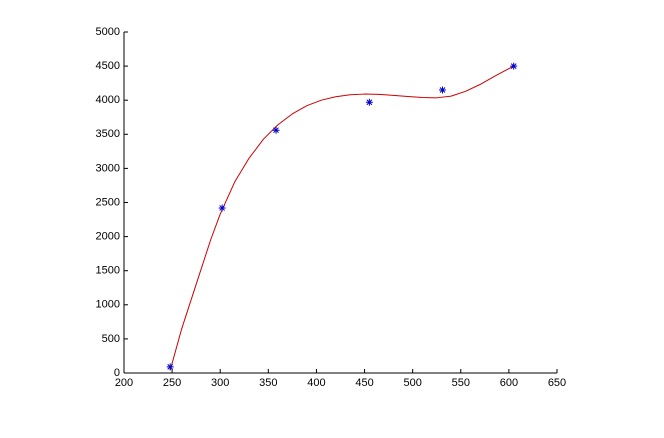 The height and width of the screenshot is (438, 664). Describe the element at coordinates (108, 32) in the screenshot. I see `y-tick-label: 5000` at that location.